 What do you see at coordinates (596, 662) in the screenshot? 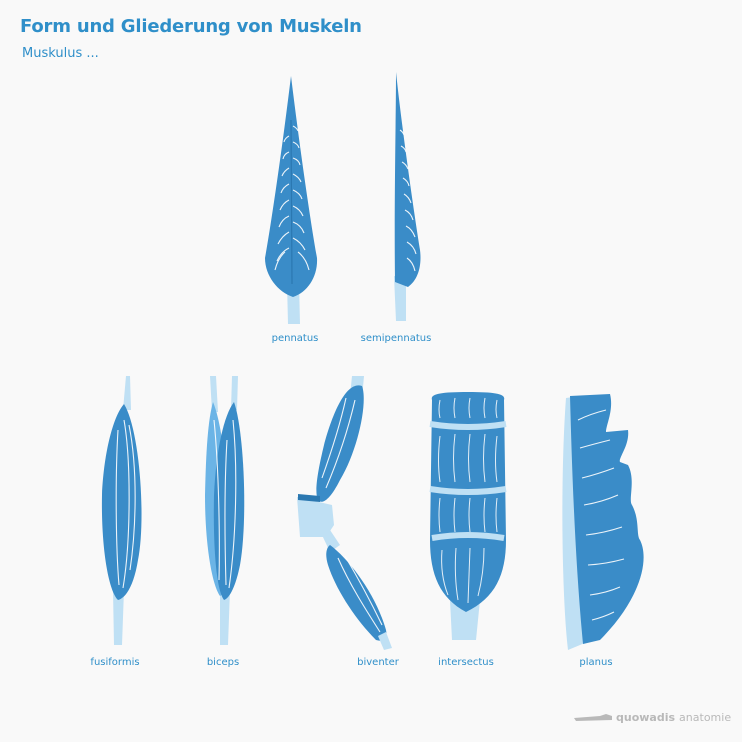
I see `label-planus: planus` at bounding box center [596, 662].